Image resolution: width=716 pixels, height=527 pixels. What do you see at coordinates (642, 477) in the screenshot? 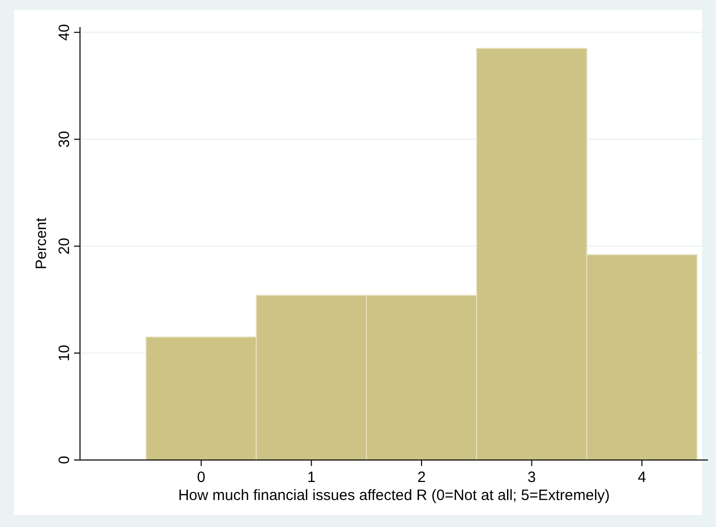
I see `x-tick-label: 4` at bounding box center [642, 477].